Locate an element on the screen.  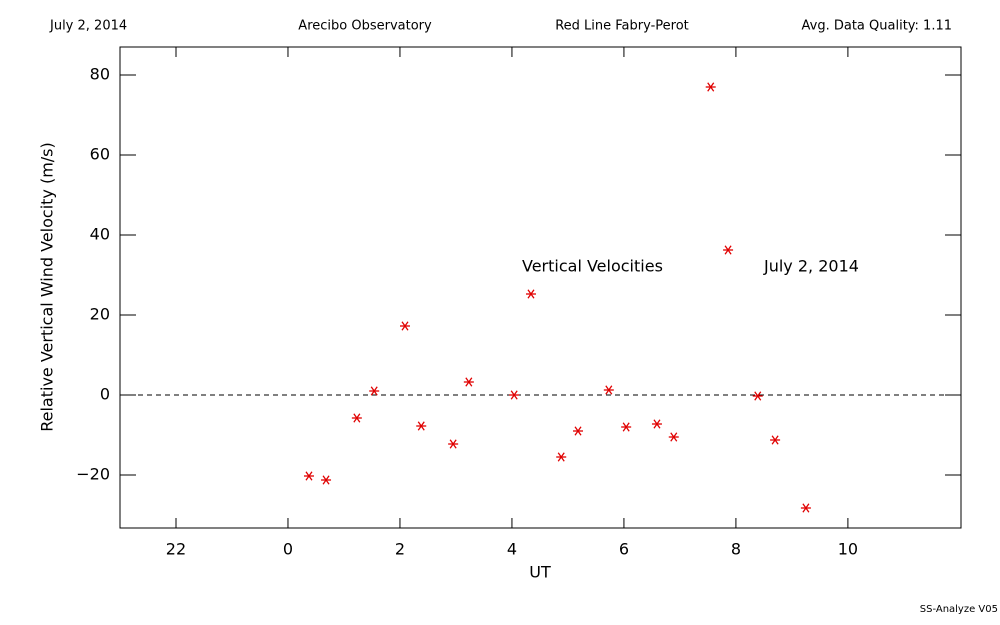
y-tick-label: 20 is located at coordinates (100, 314).